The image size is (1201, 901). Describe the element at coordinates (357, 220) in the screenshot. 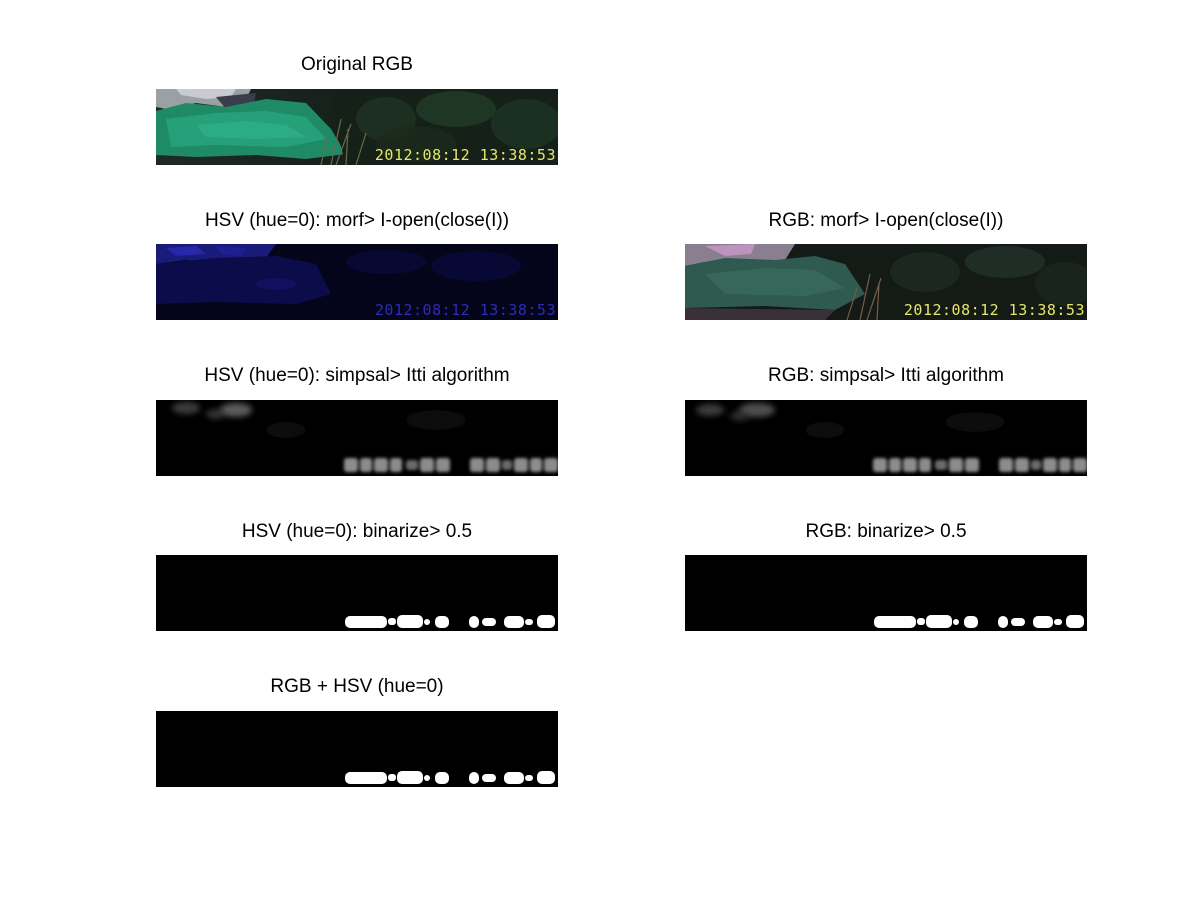

I see `panel-title-hsv-morf: HSV (hue=0): morf> I-open(close(I))` at that location.